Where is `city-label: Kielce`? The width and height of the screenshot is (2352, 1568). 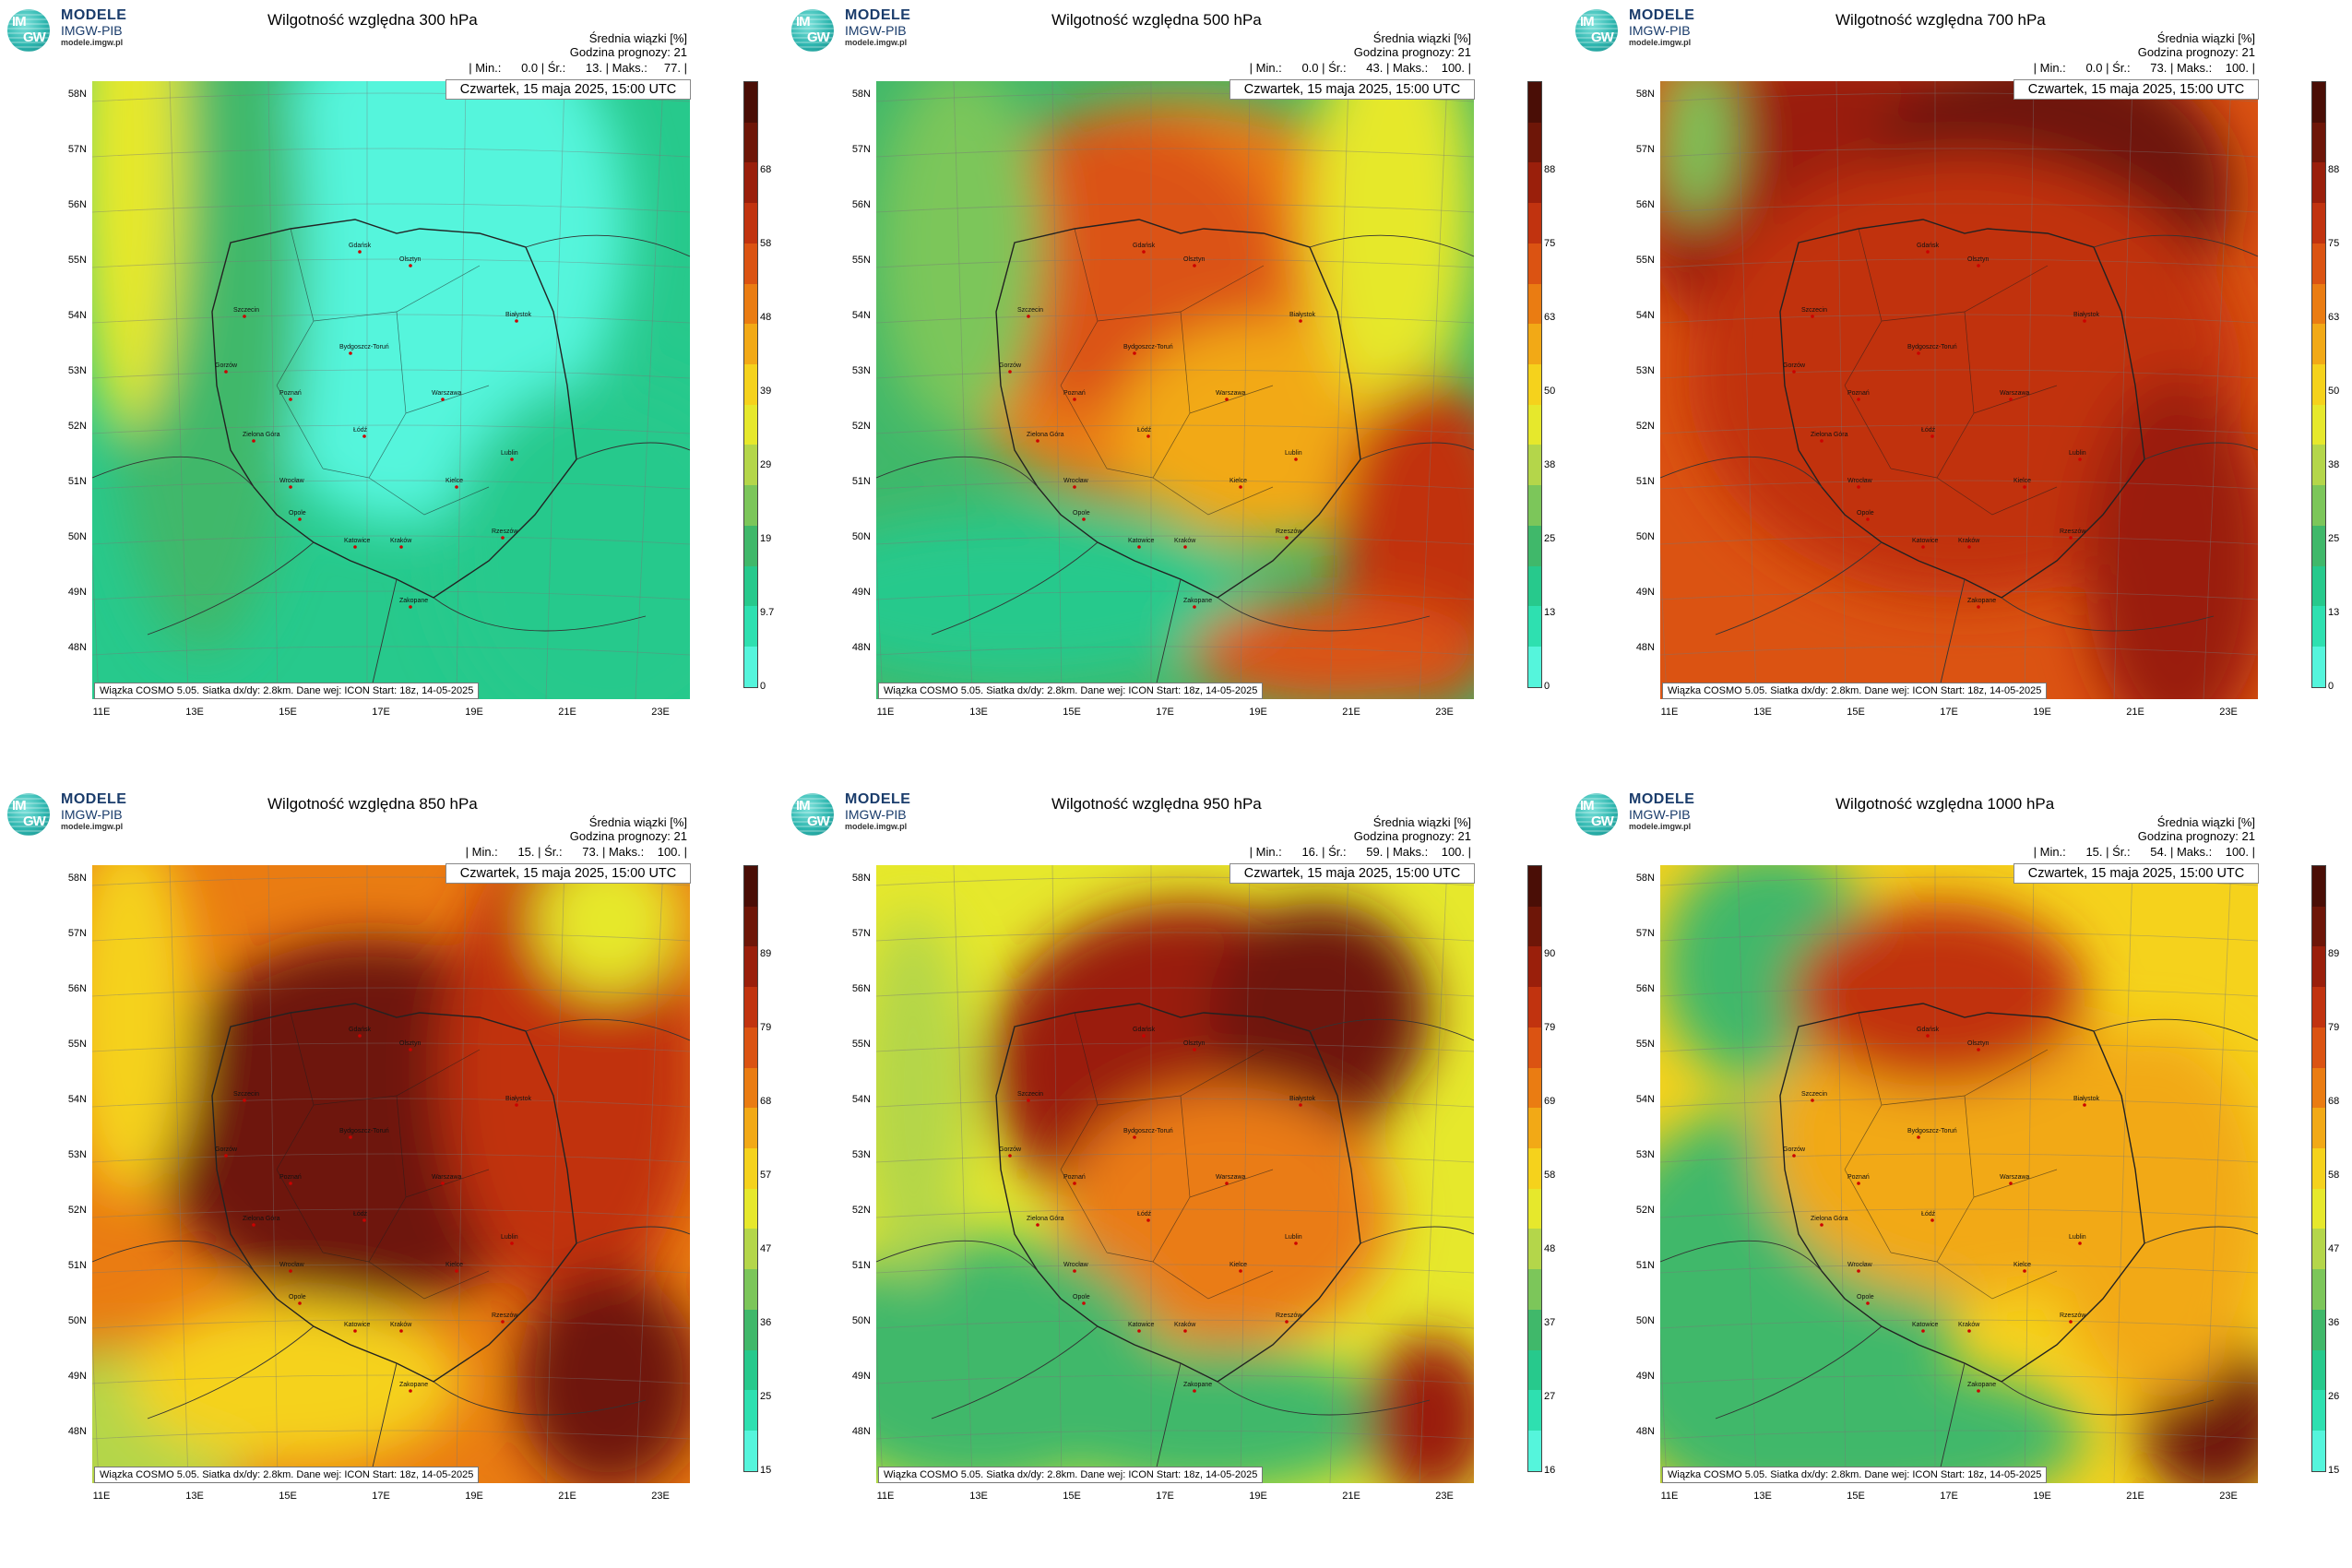 city-label: Kielce is located at coordinates (2022, 481).